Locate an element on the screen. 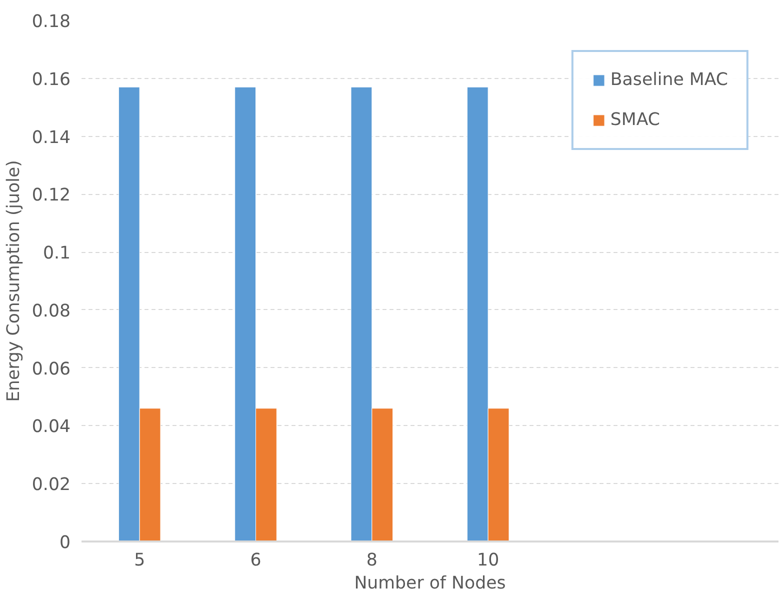  x-tick-label: 8 is located at coordinates (372, 560).